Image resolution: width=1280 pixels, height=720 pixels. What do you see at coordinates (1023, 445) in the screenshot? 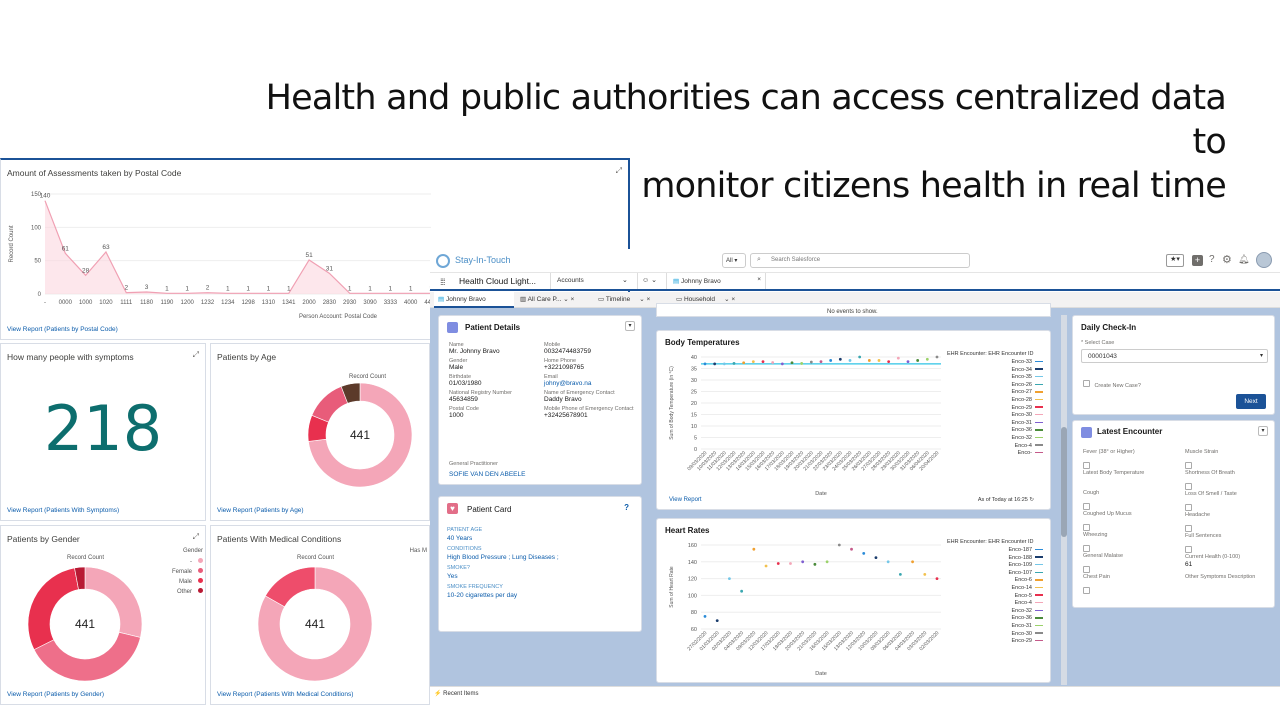
I see `legend-label: Enco-4` at bounding box center [1023, 445].